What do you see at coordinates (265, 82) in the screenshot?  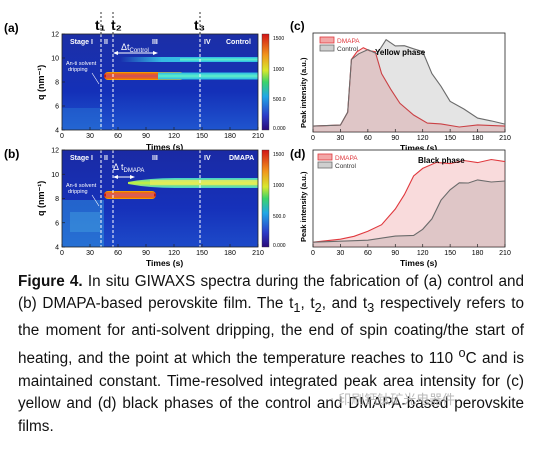 I see `colorbar-a` at bounding box center [265, 82].